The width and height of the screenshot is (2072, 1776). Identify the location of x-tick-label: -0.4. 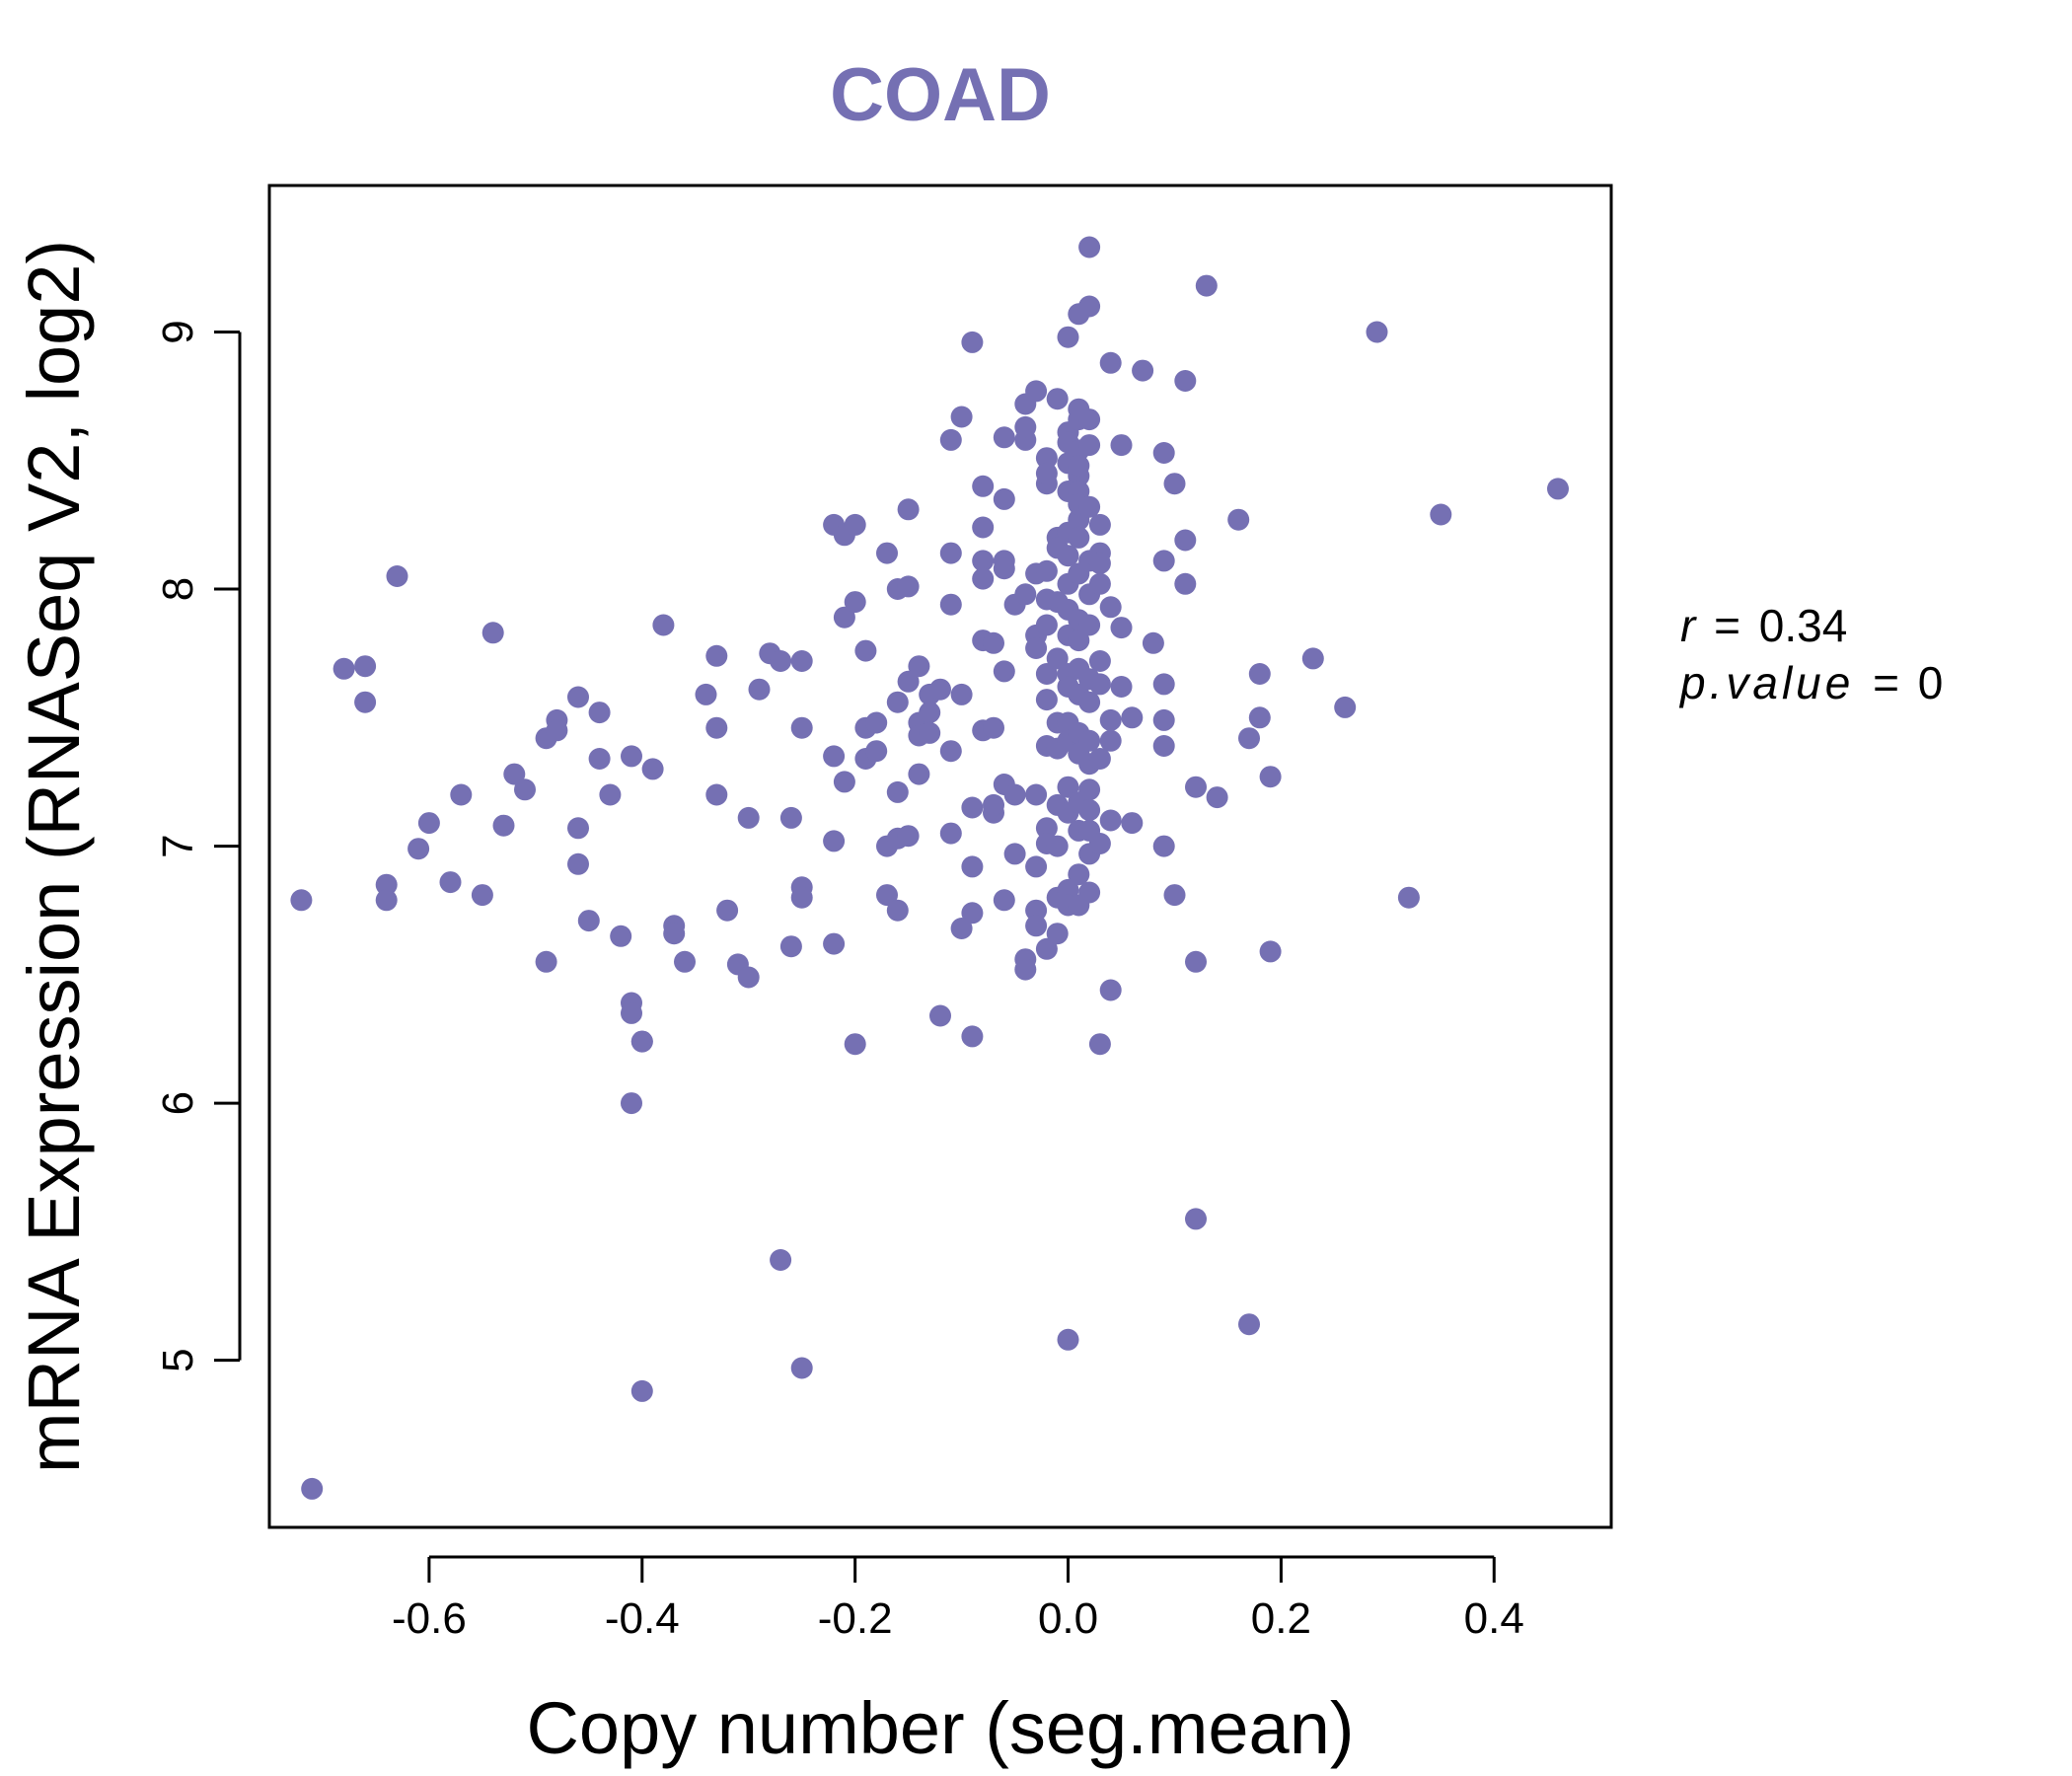
(643, 1618).